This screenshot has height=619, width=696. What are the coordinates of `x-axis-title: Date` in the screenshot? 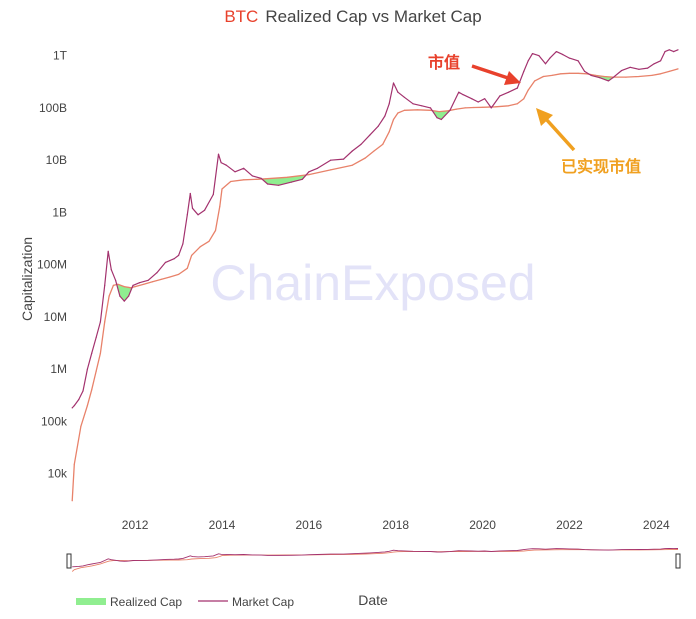 It's located at (373, 600).